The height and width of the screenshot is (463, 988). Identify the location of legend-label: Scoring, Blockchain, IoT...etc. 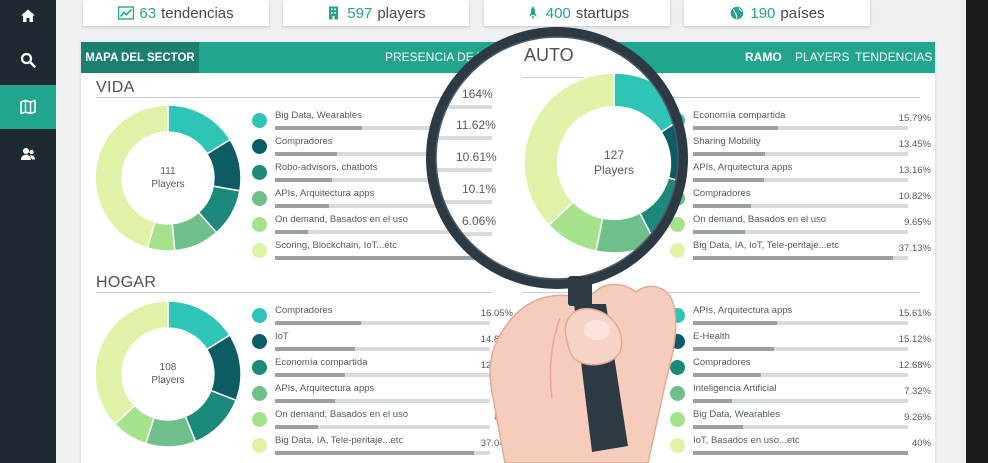
(336, 245).